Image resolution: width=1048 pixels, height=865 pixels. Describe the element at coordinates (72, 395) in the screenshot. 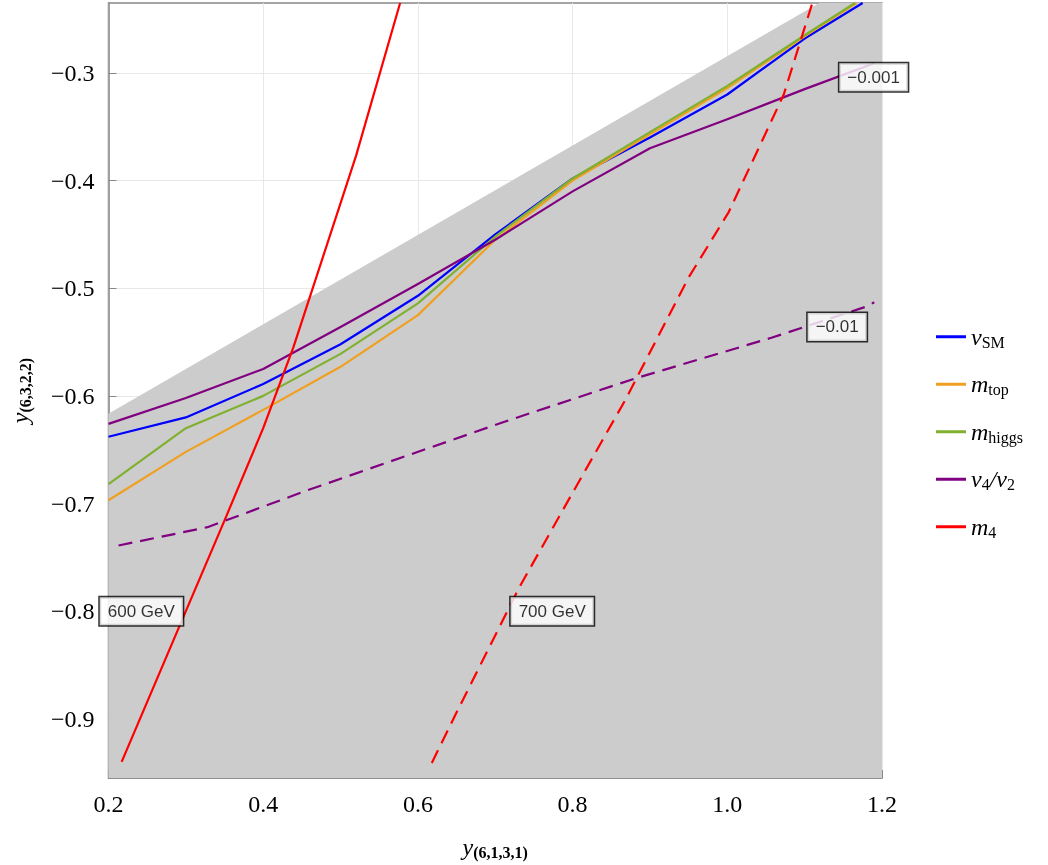

I see `y-tick-label: −0.6` at that location.